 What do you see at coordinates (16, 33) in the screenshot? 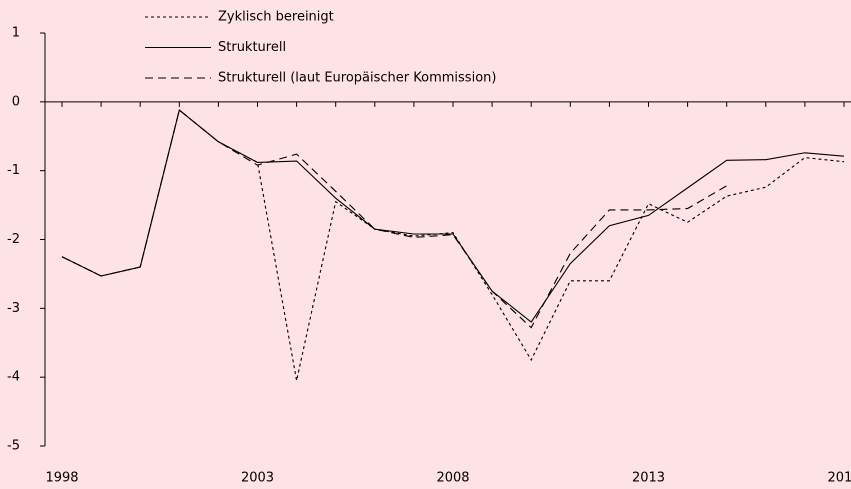
I see `y-tick-label: 1` at bounding box center [16, 33].